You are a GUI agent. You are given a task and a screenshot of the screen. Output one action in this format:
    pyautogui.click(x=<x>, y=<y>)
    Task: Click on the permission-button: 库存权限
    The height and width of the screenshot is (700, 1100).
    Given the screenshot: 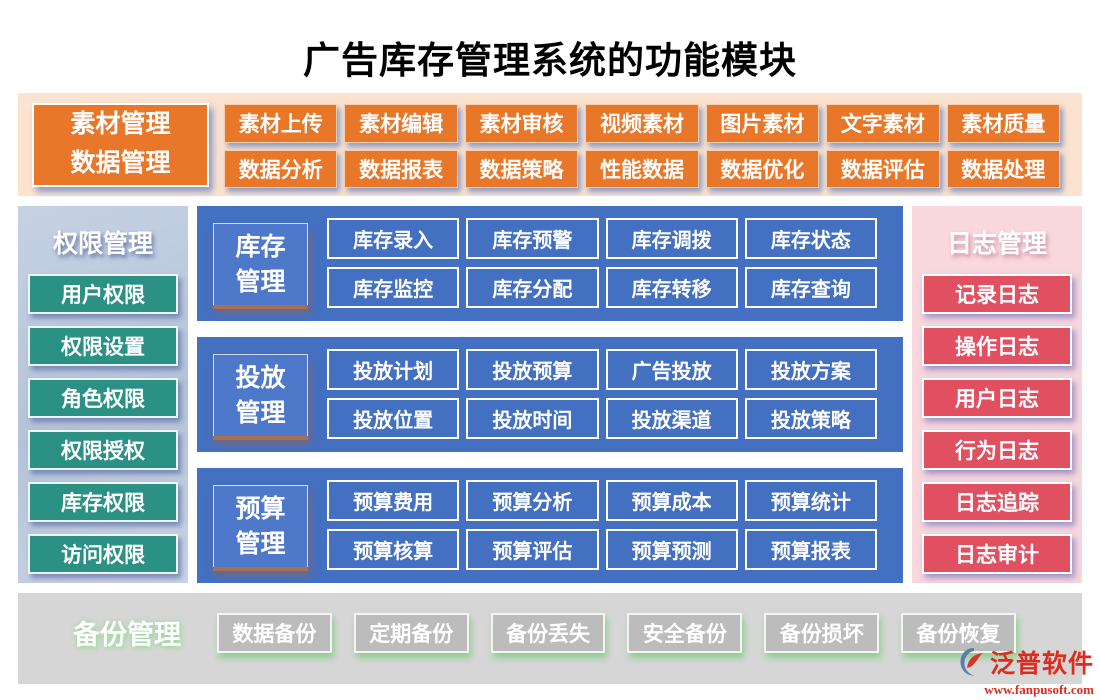 What is the action you would take?
    pyautogui.click(x=103, y=502)
    